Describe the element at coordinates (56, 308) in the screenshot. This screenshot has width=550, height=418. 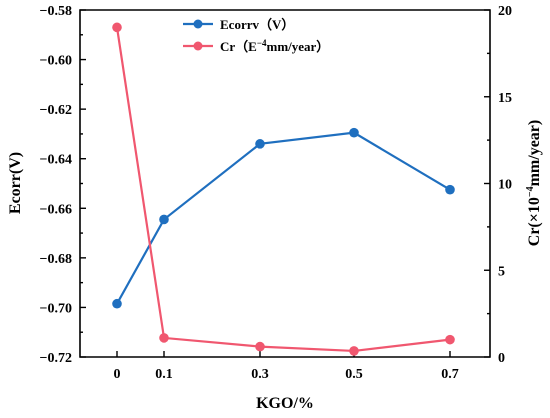
I see `y-left-tick-label: −0.70` at that location.